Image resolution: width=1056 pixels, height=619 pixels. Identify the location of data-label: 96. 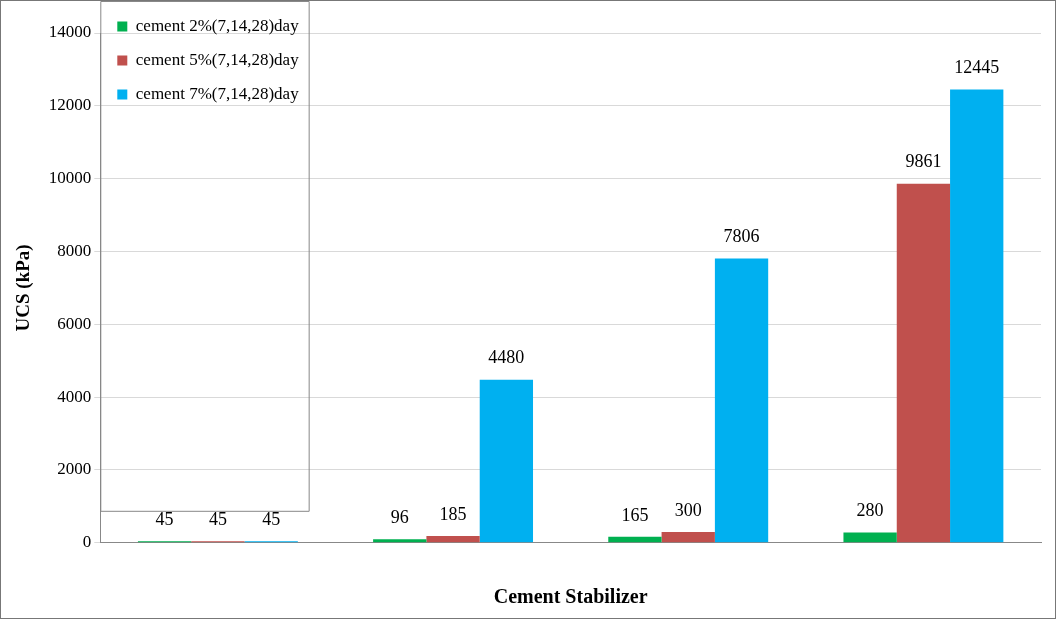
(399, 517).